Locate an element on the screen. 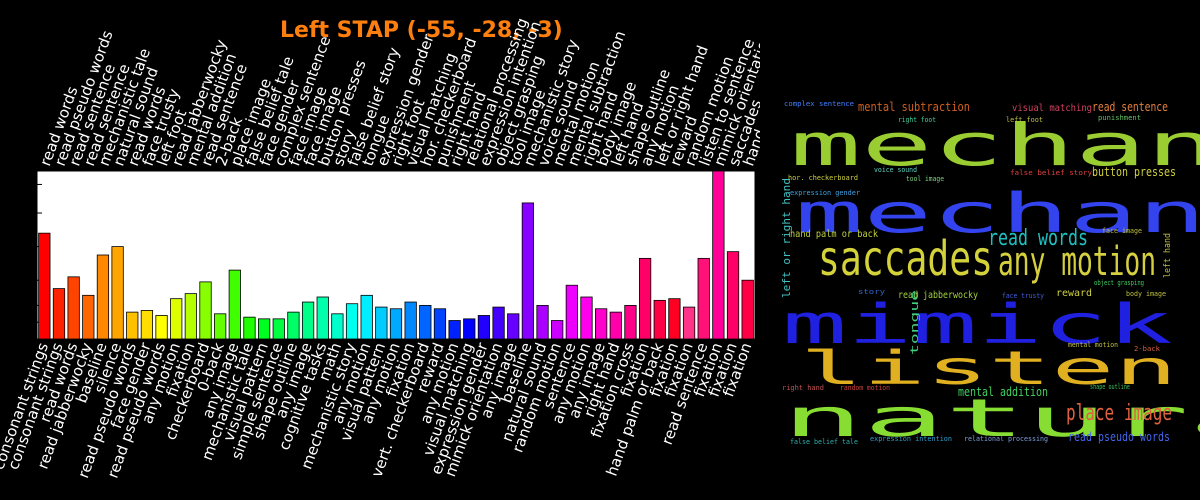 The image size is (1200, 500). cloud-word: any motion is located at coordinates (1077, 262).